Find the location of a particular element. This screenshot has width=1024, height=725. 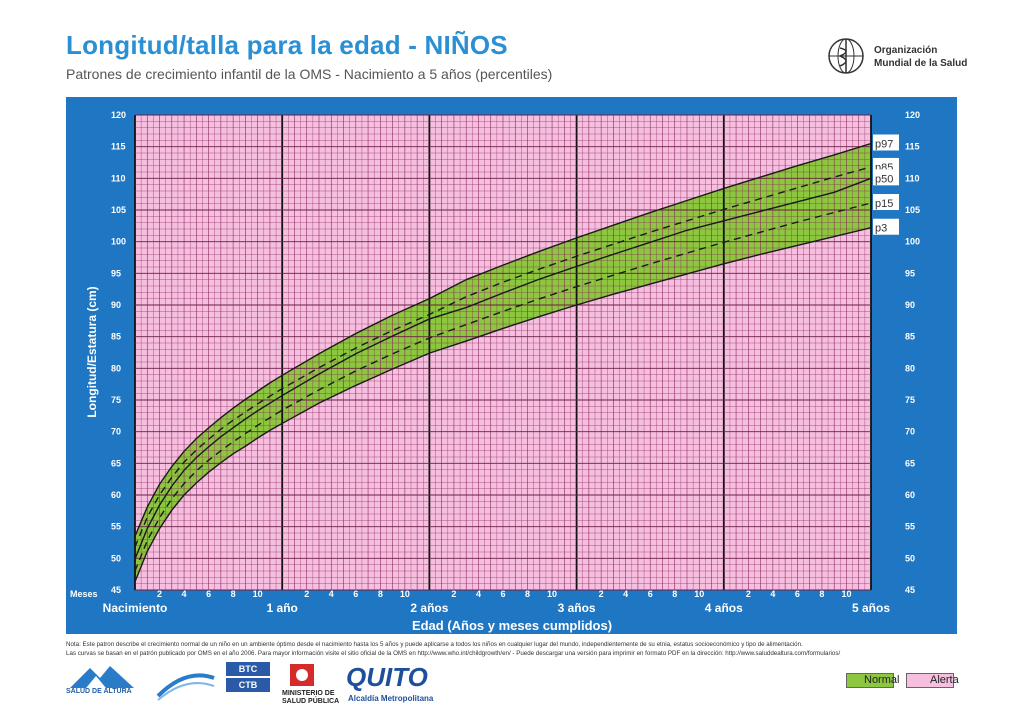

legend-alerta-label: Alerta is located at coordinates (944, 680).